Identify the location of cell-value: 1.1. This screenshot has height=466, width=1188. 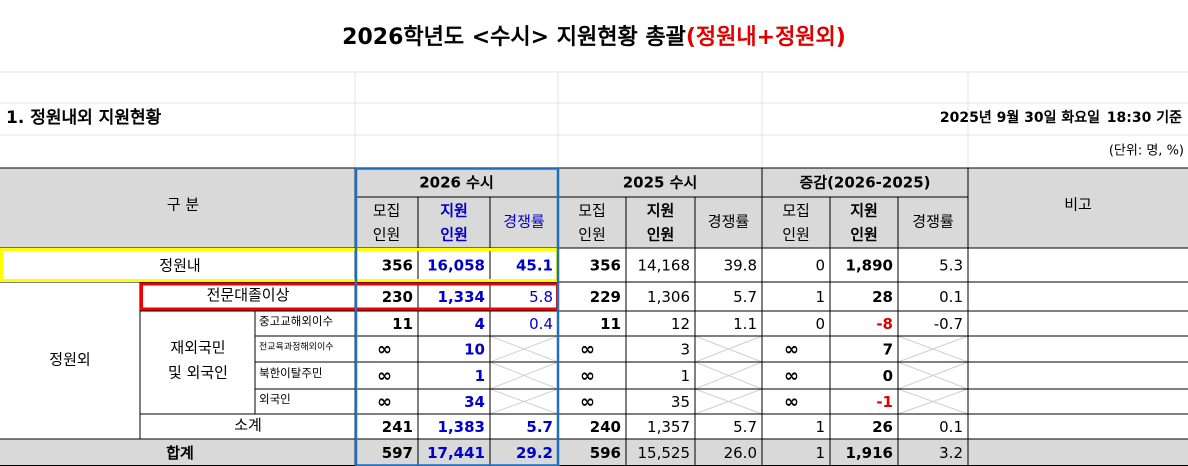
(745, 324).